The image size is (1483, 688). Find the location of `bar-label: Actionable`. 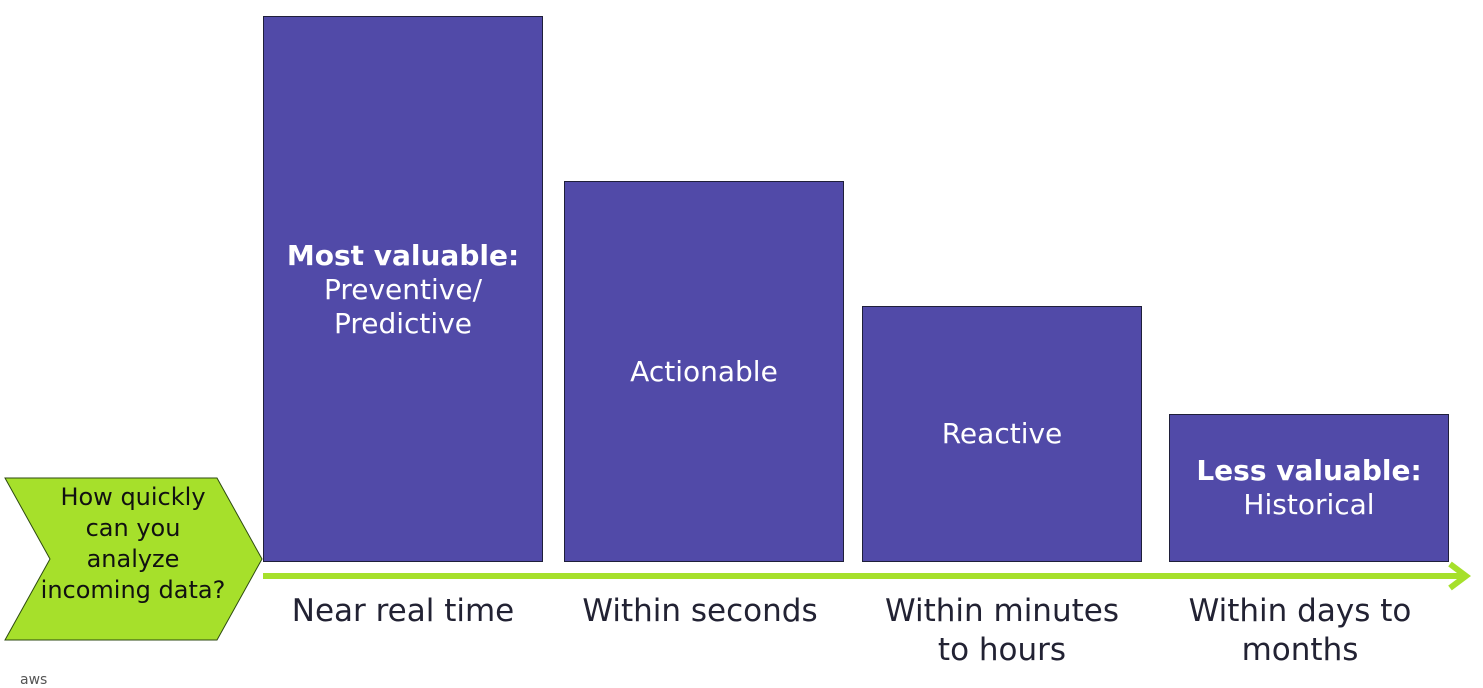

bar-label: Actionable is located at coordinates (704, 371).